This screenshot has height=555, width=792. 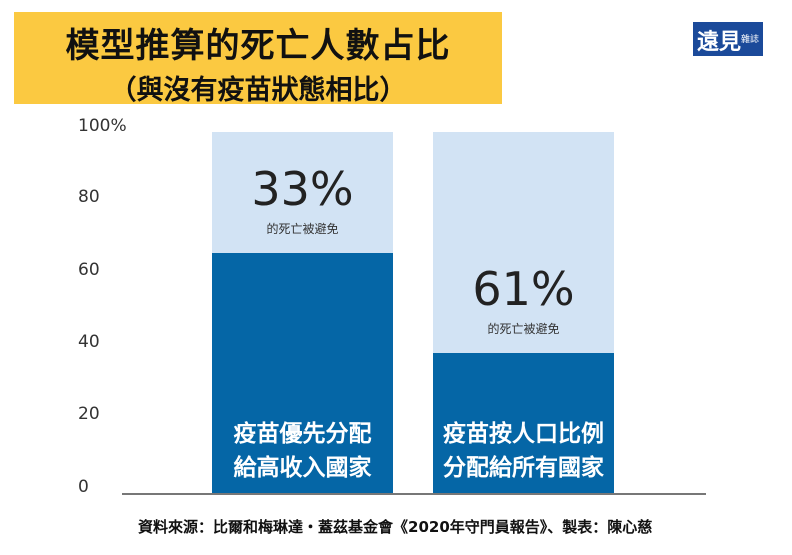 What do you see at coordinates (83, 487) in the screenshot?
I see `y-tick-label: 0` at bounding box center [83, 487].